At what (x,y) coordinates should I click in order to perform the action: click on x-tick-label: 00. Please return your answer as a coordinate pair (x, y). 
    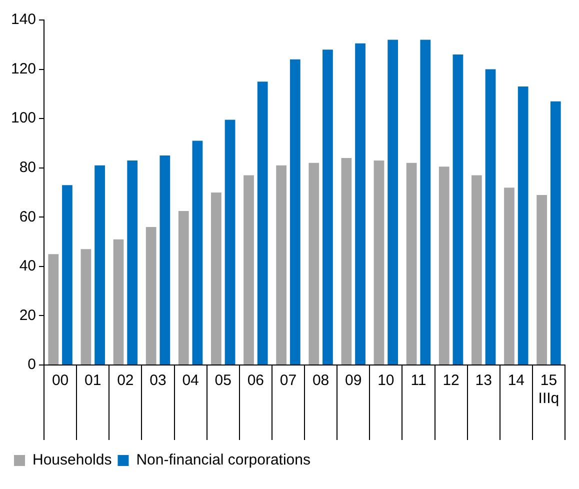
    Looking at the image, I should click on (60, 381).